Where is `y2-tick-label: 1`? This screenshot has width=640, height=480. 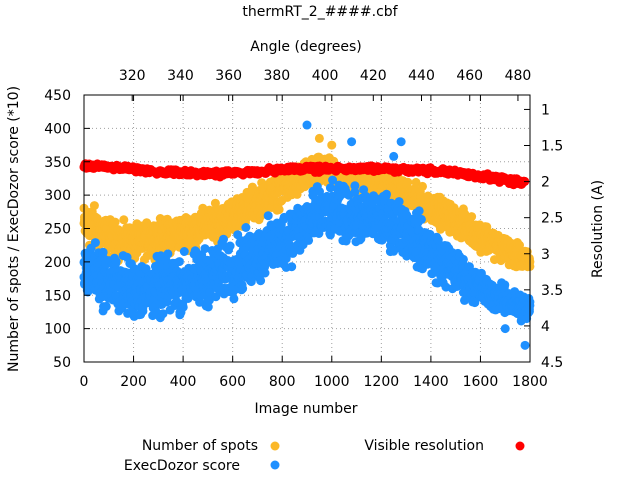
y2-tick-label: 1 is located at coordinates (545, 110).